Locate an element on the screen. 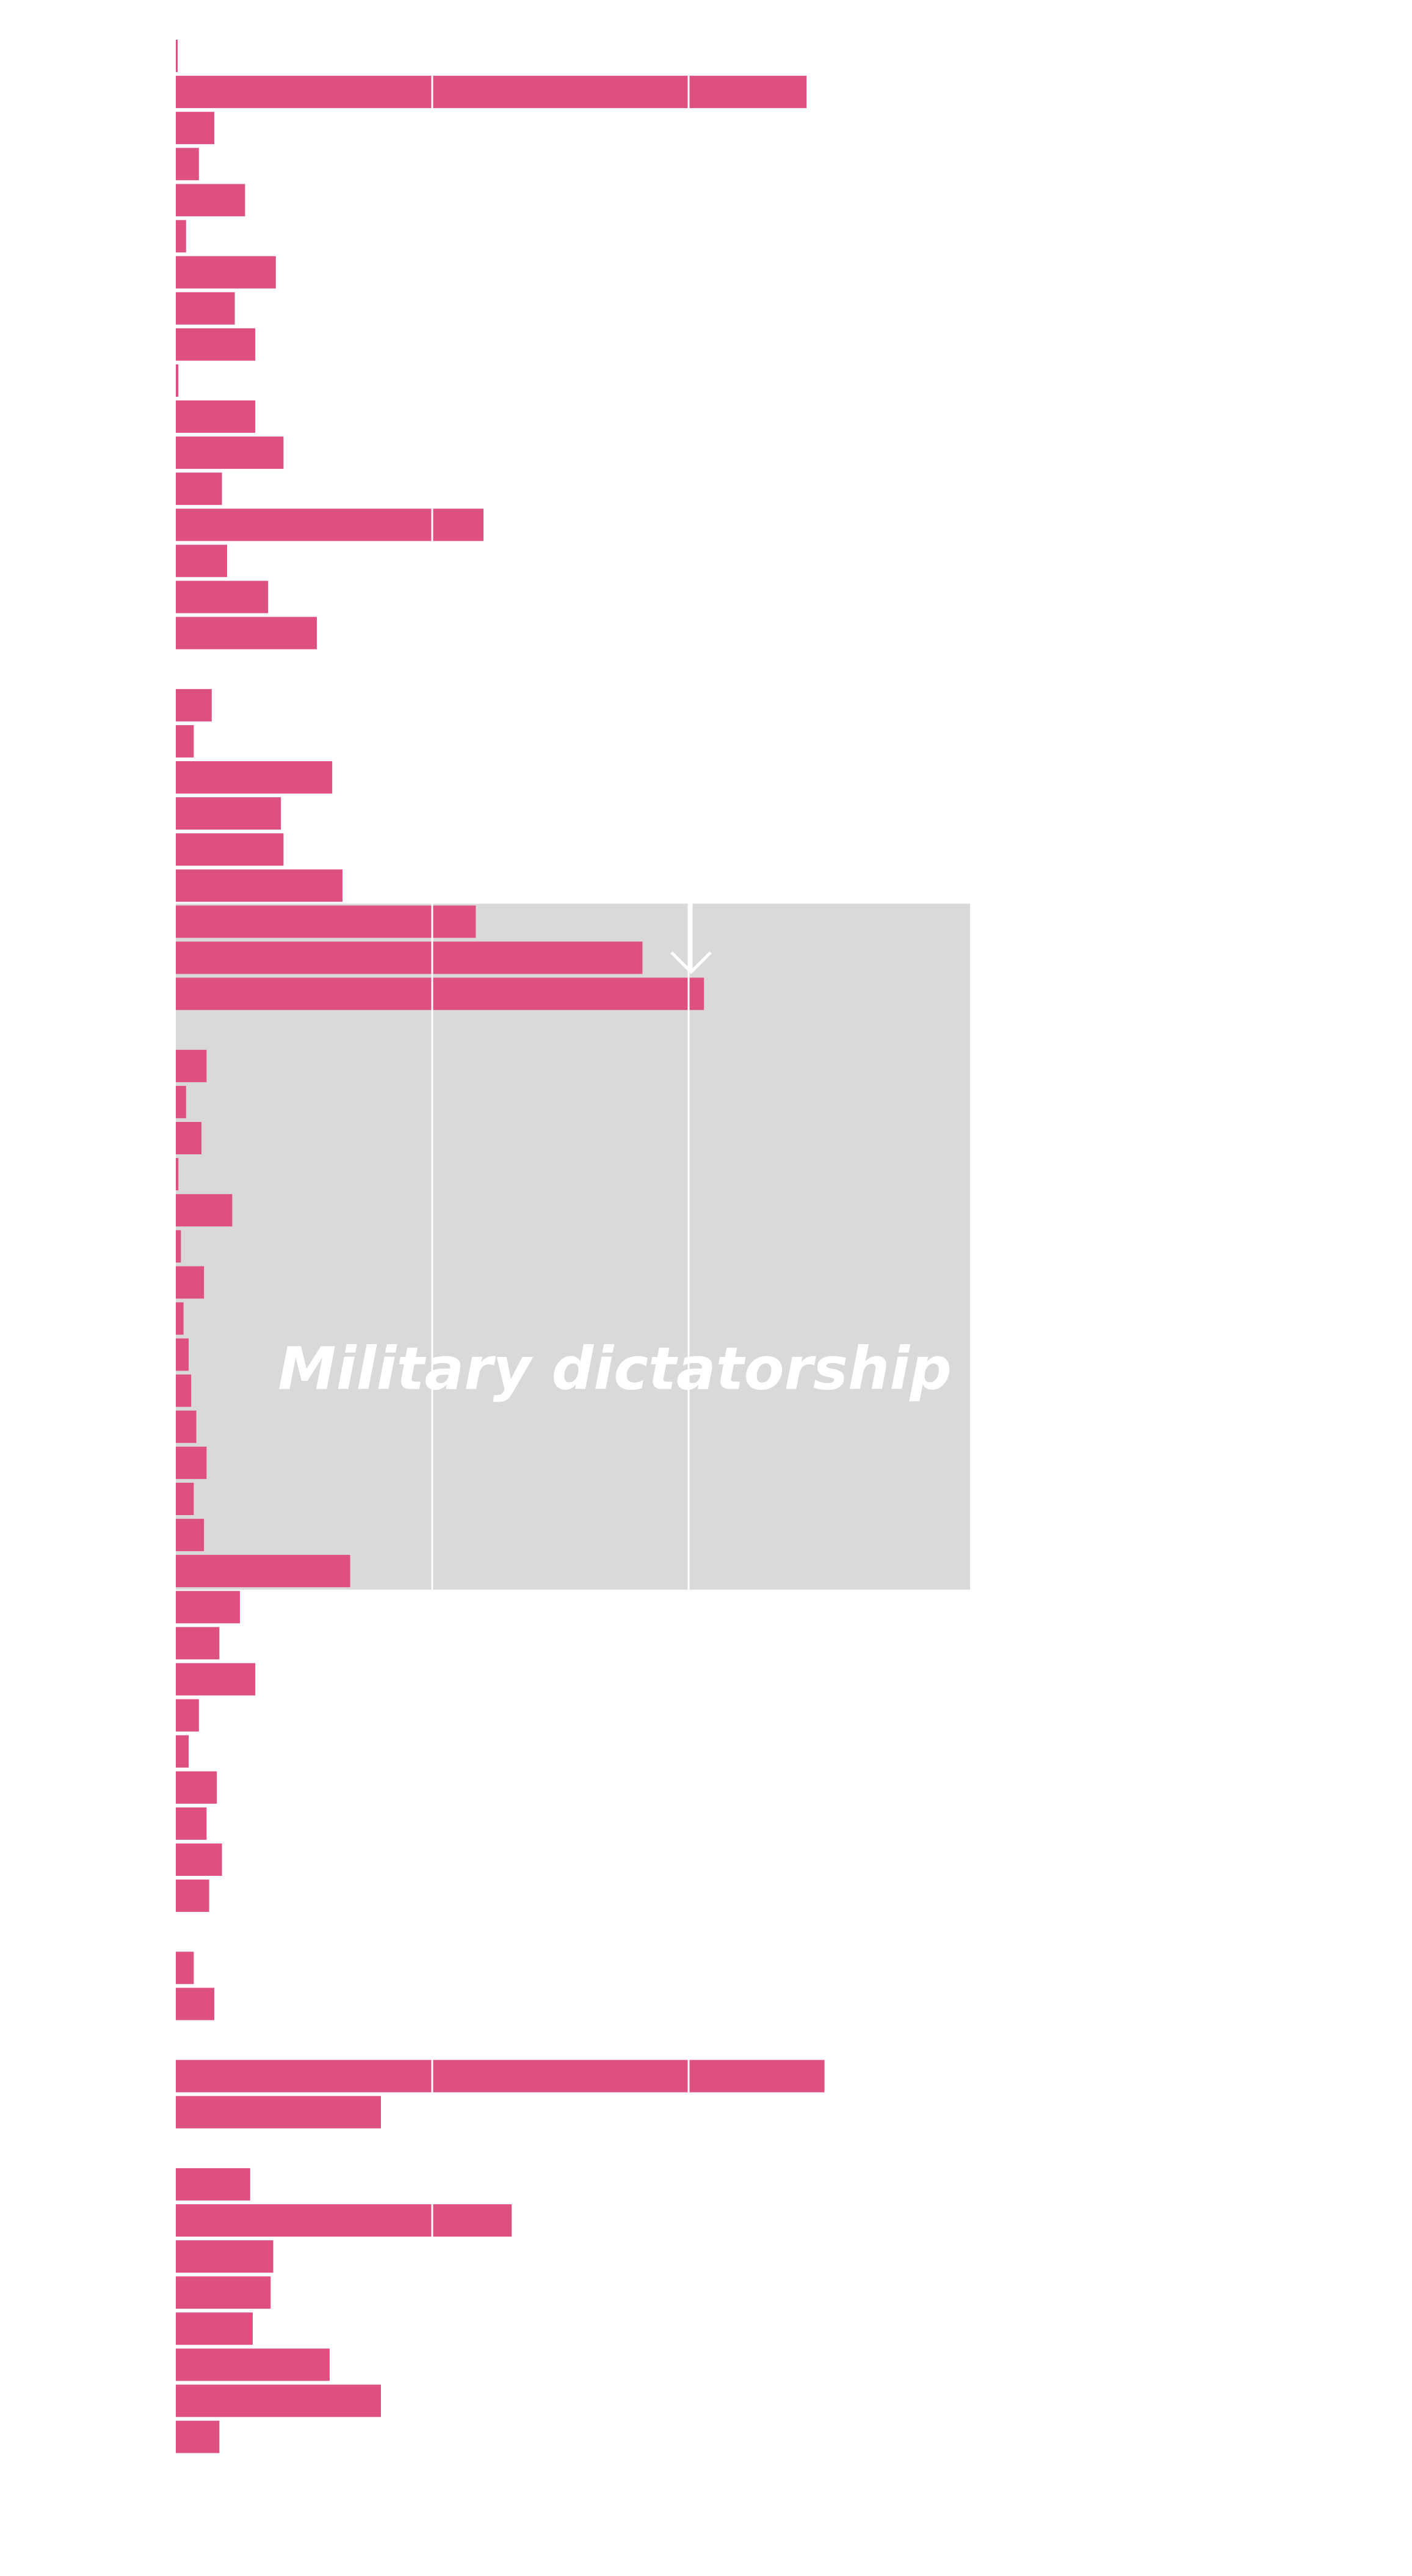  period-highlight-layer is located at coordinates (573, 1246).